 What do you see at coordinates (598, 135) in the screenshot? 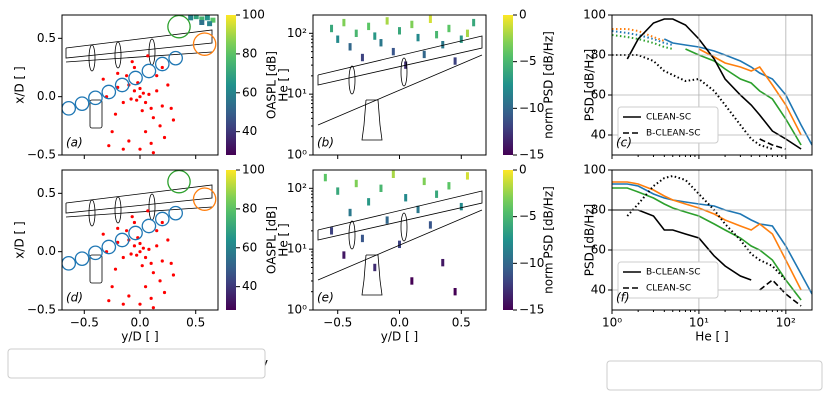
I see `y-tick-label: 40` at bounding box center [598, 135].